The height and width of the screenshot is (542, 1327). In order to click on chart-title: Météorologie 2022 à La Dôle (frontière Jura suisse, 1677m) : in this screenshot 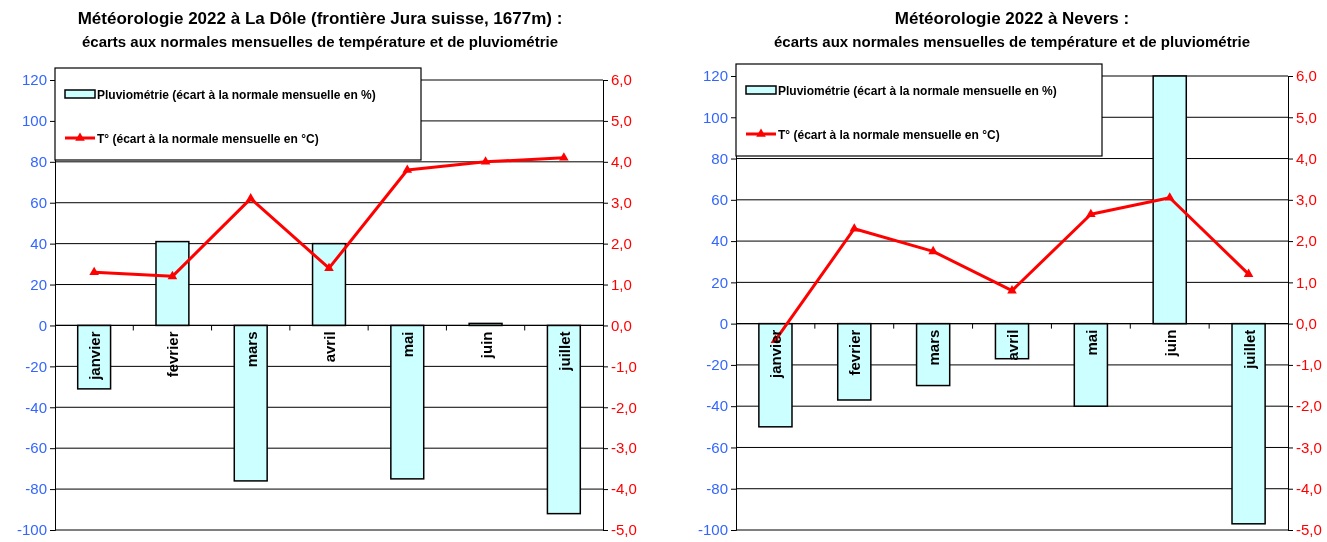, I will do `click(320, 18)`.